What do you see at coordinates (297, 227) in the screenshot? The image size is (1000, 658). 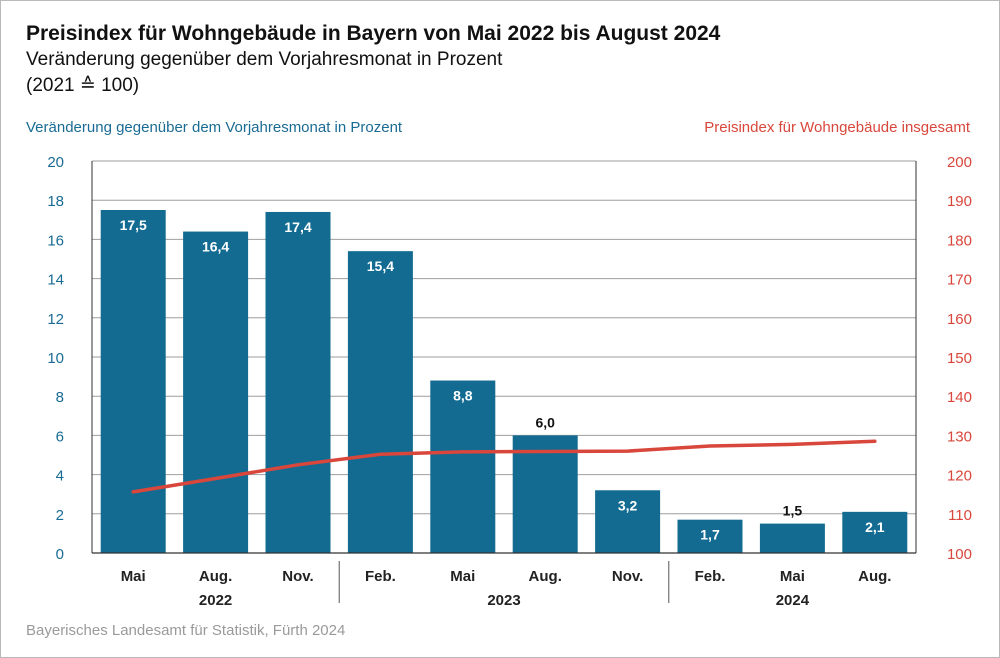 I see `bar-value-label: 17,4` at bounding box center [297, 227].